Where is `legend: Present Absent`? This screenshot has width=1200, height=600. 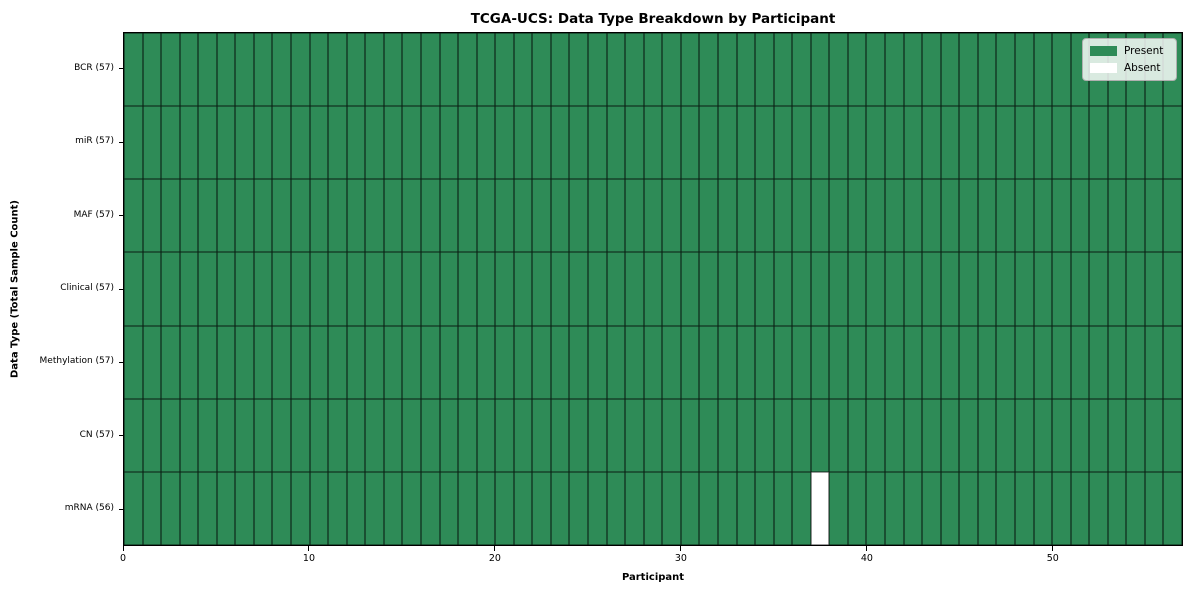
legend: Present Absent is located at coordinates (1129, 59).